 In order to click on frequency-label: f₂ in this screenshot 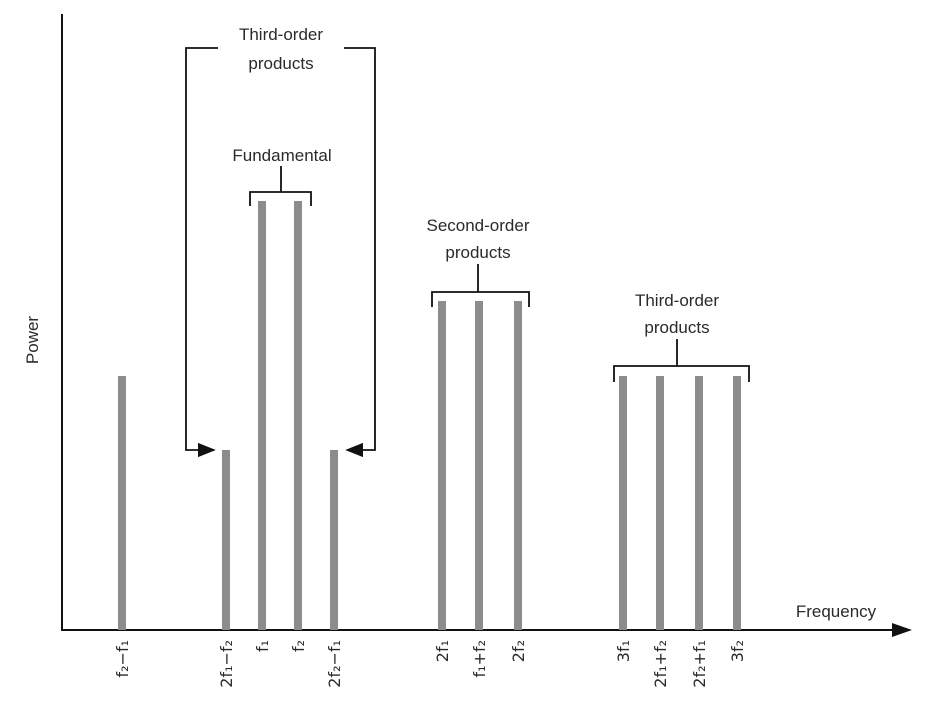, I will do `click(298, 646)`.